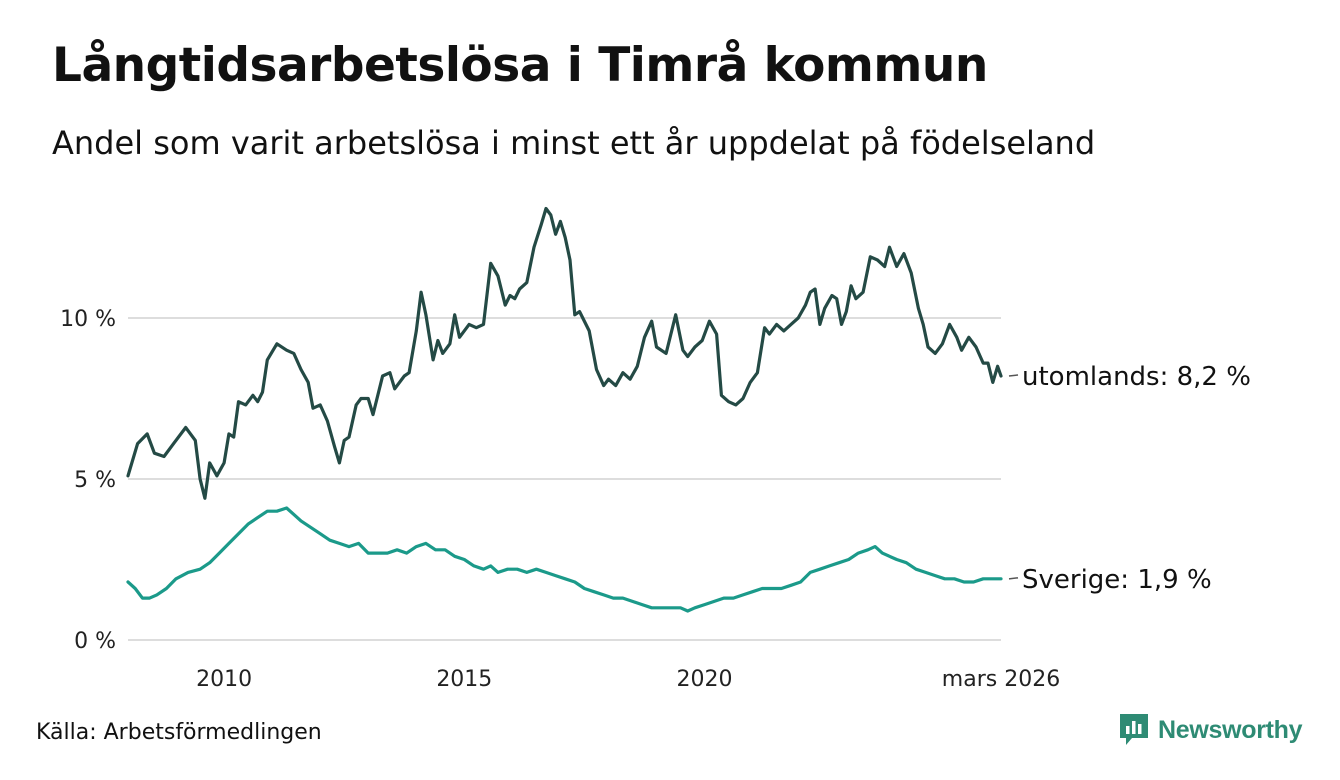 The width and height of the screenshot is (1340, 780). What do you see at coordinates (1129, 478) in the screenshot?
I see `series-end-labels: utomlands: 8,2 % Sverige: 1,9 %` at bounding box center [1129, 478].